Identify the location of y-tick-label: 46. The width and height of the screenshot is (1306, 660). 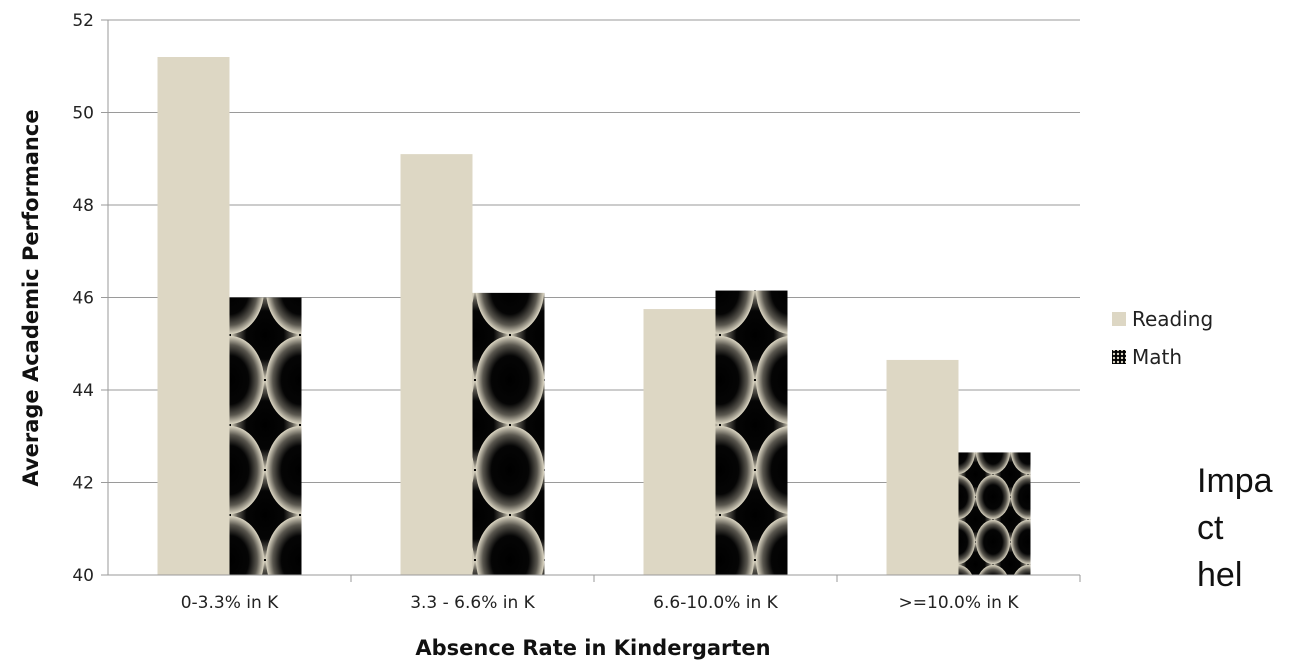
(83, 299).